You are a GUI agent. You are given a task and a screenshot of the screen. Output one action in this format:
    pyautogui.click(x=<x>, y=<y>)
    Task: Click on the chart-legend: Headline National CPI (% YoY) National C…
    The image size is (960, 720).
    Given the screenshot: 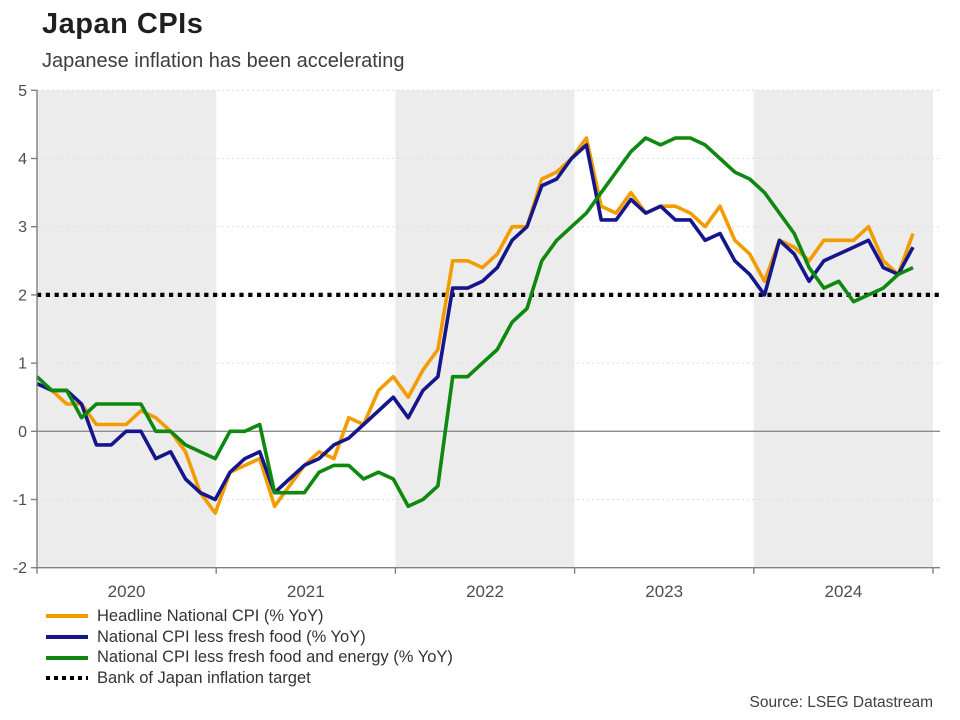 What is the action you would take?
    pyautogui.click(x=249, y=647)
    